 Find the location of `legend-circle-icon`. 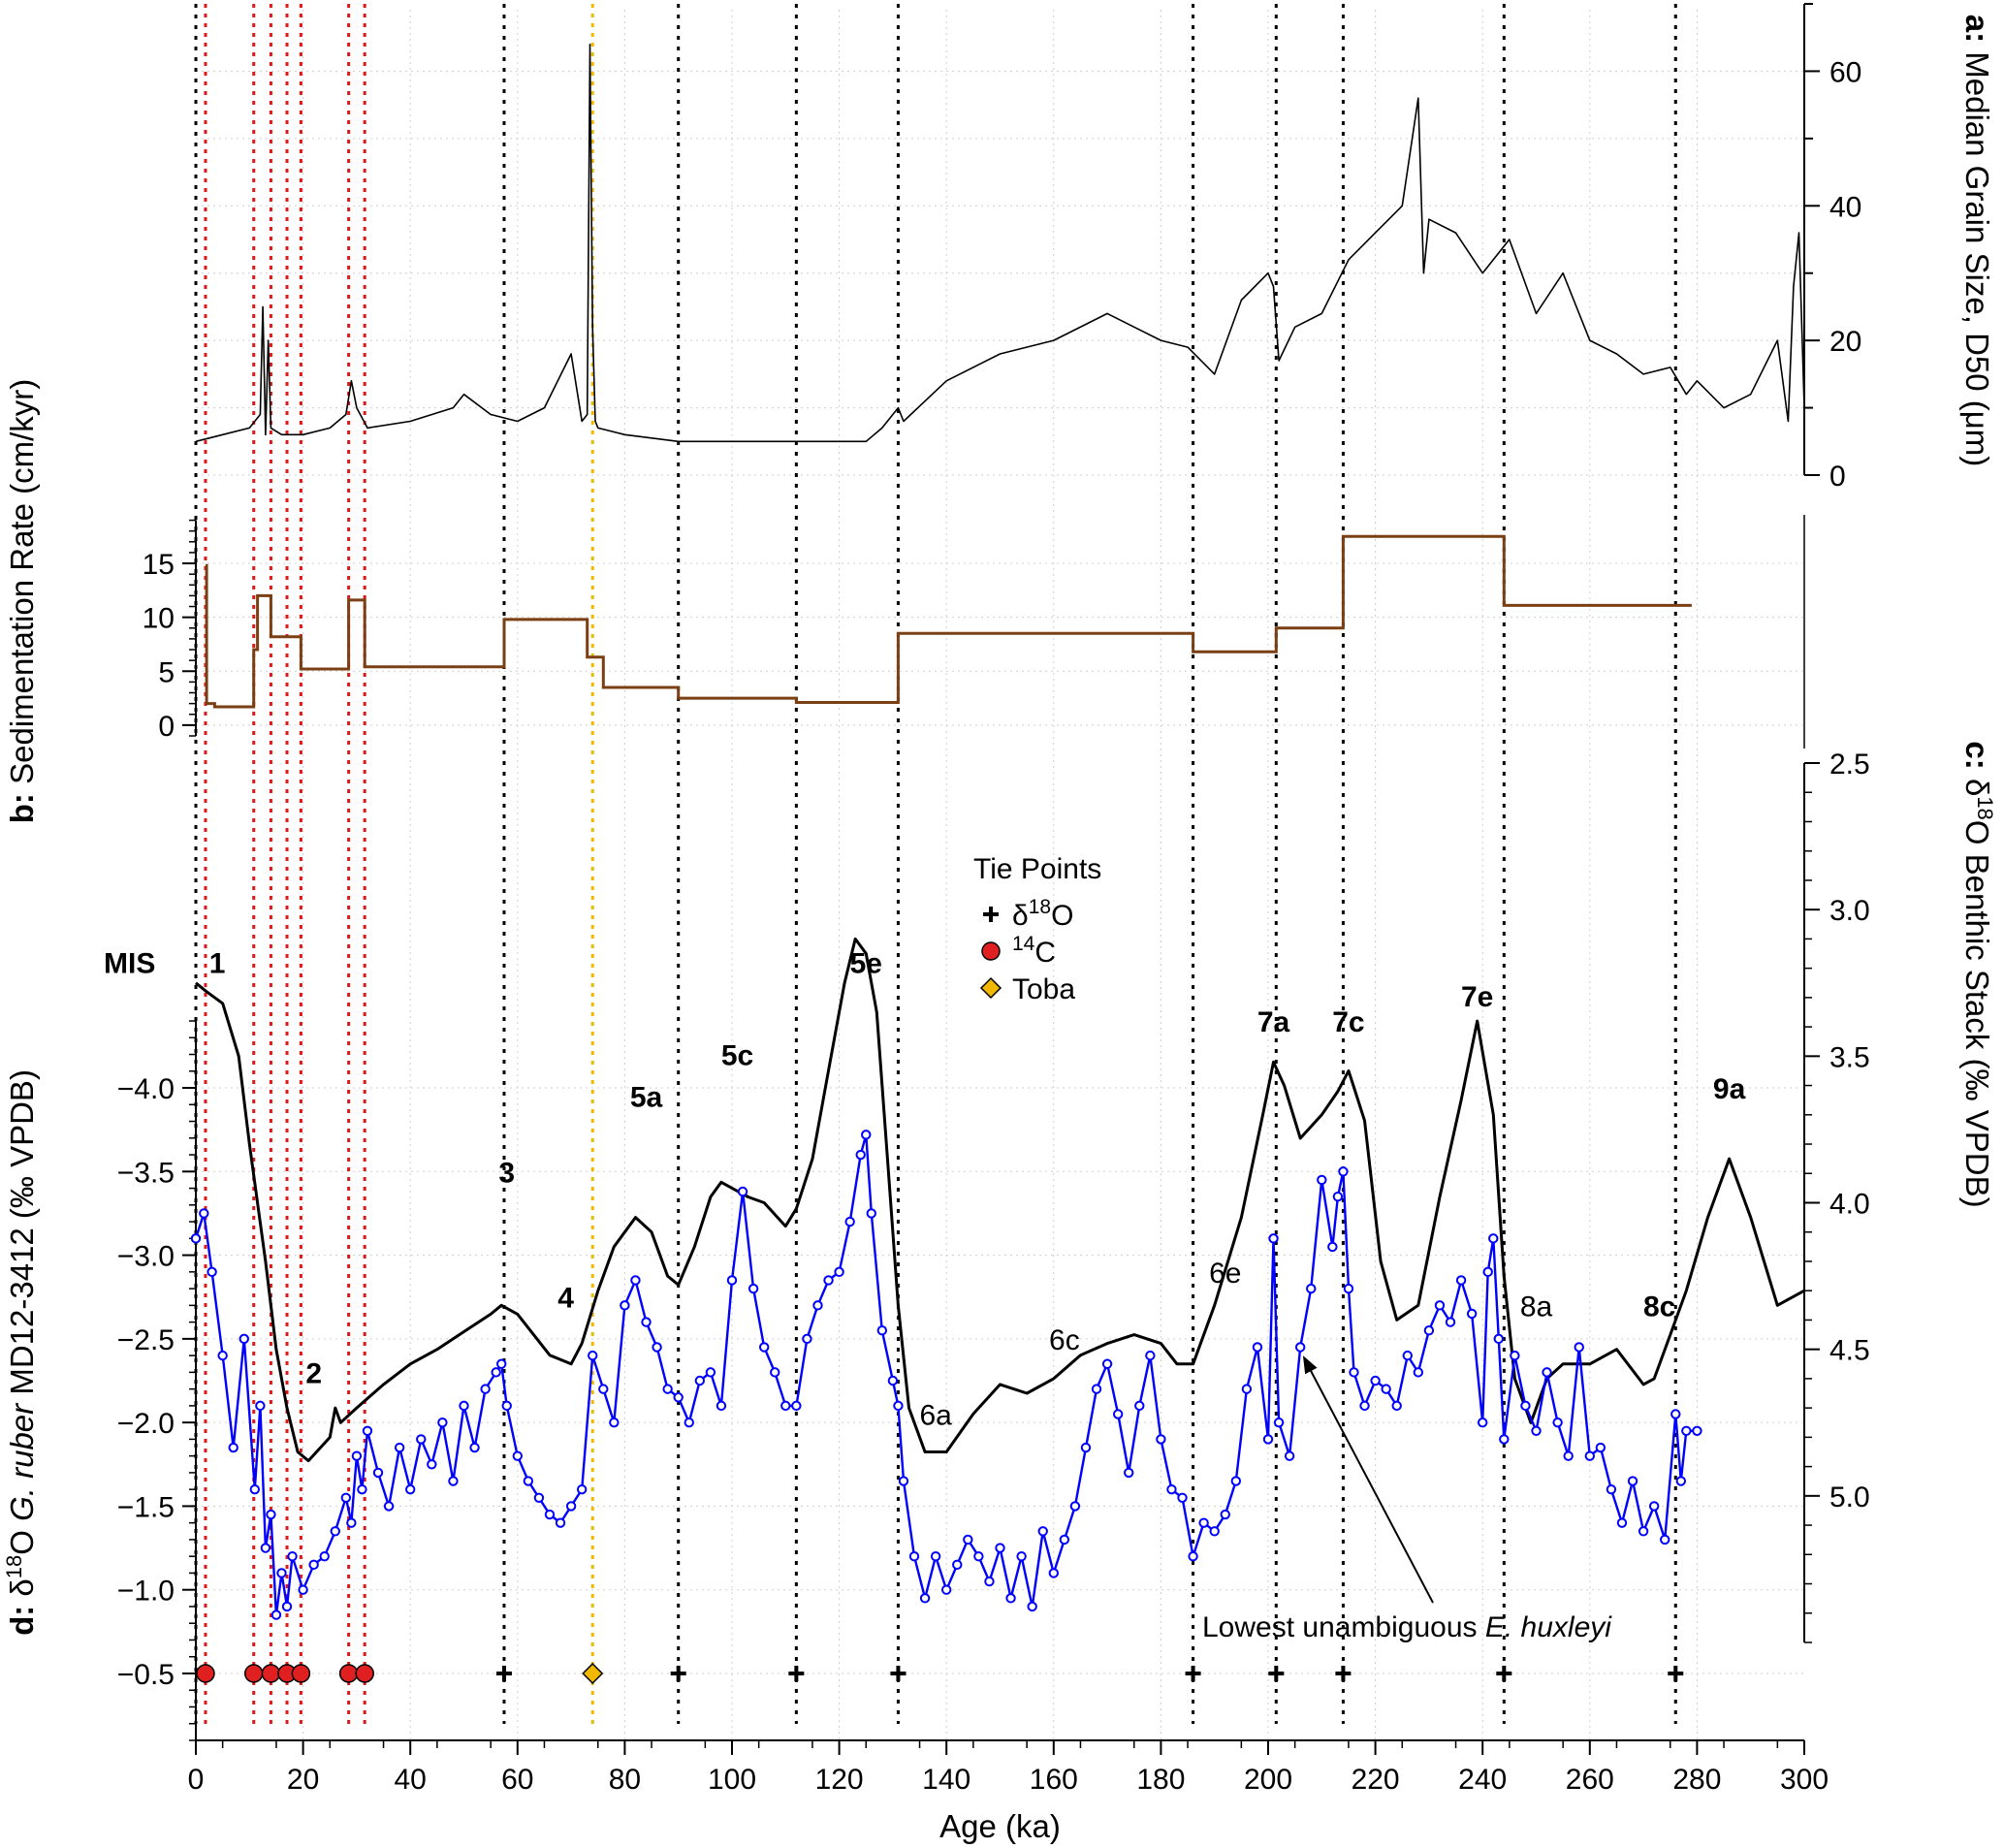

legend-circle-icon is located at coordinates (991, 951).